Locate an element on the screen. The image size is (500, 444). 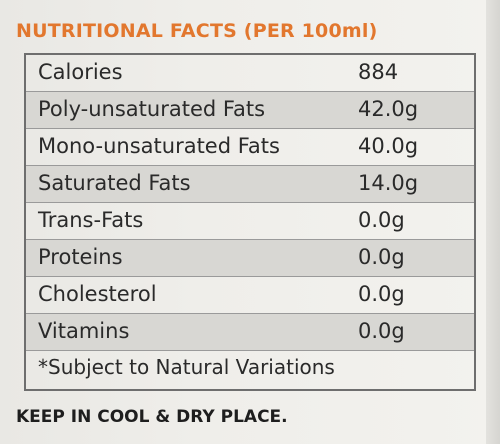
nutrient-value: 884 is located at coordinates (378, 72).